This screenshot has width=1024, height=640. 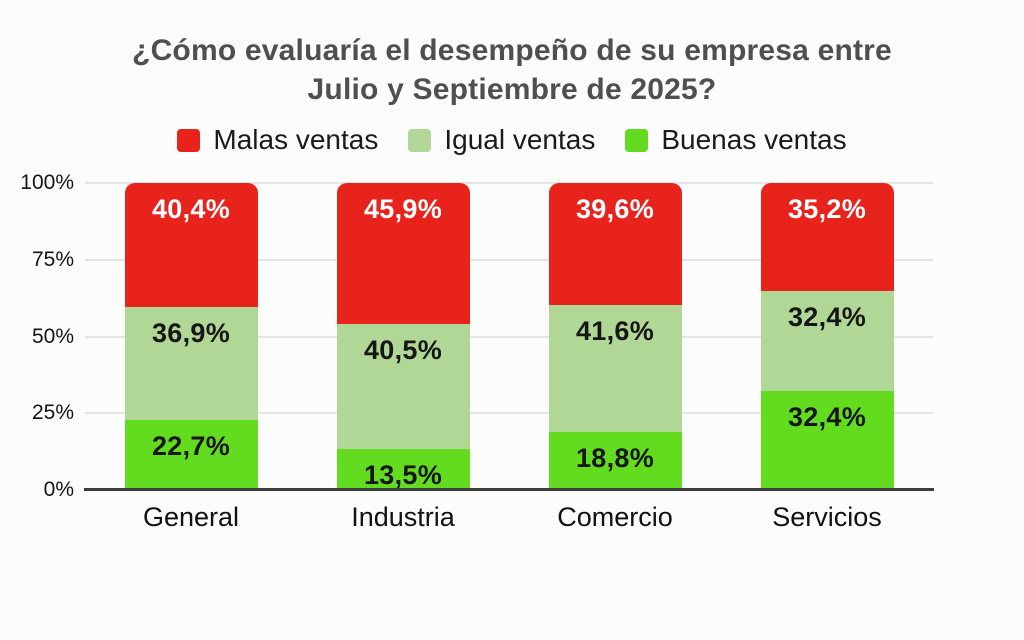 I want to click on bar-column: 35,2% 32,4% 32,4%, so click(x=827, y=336).